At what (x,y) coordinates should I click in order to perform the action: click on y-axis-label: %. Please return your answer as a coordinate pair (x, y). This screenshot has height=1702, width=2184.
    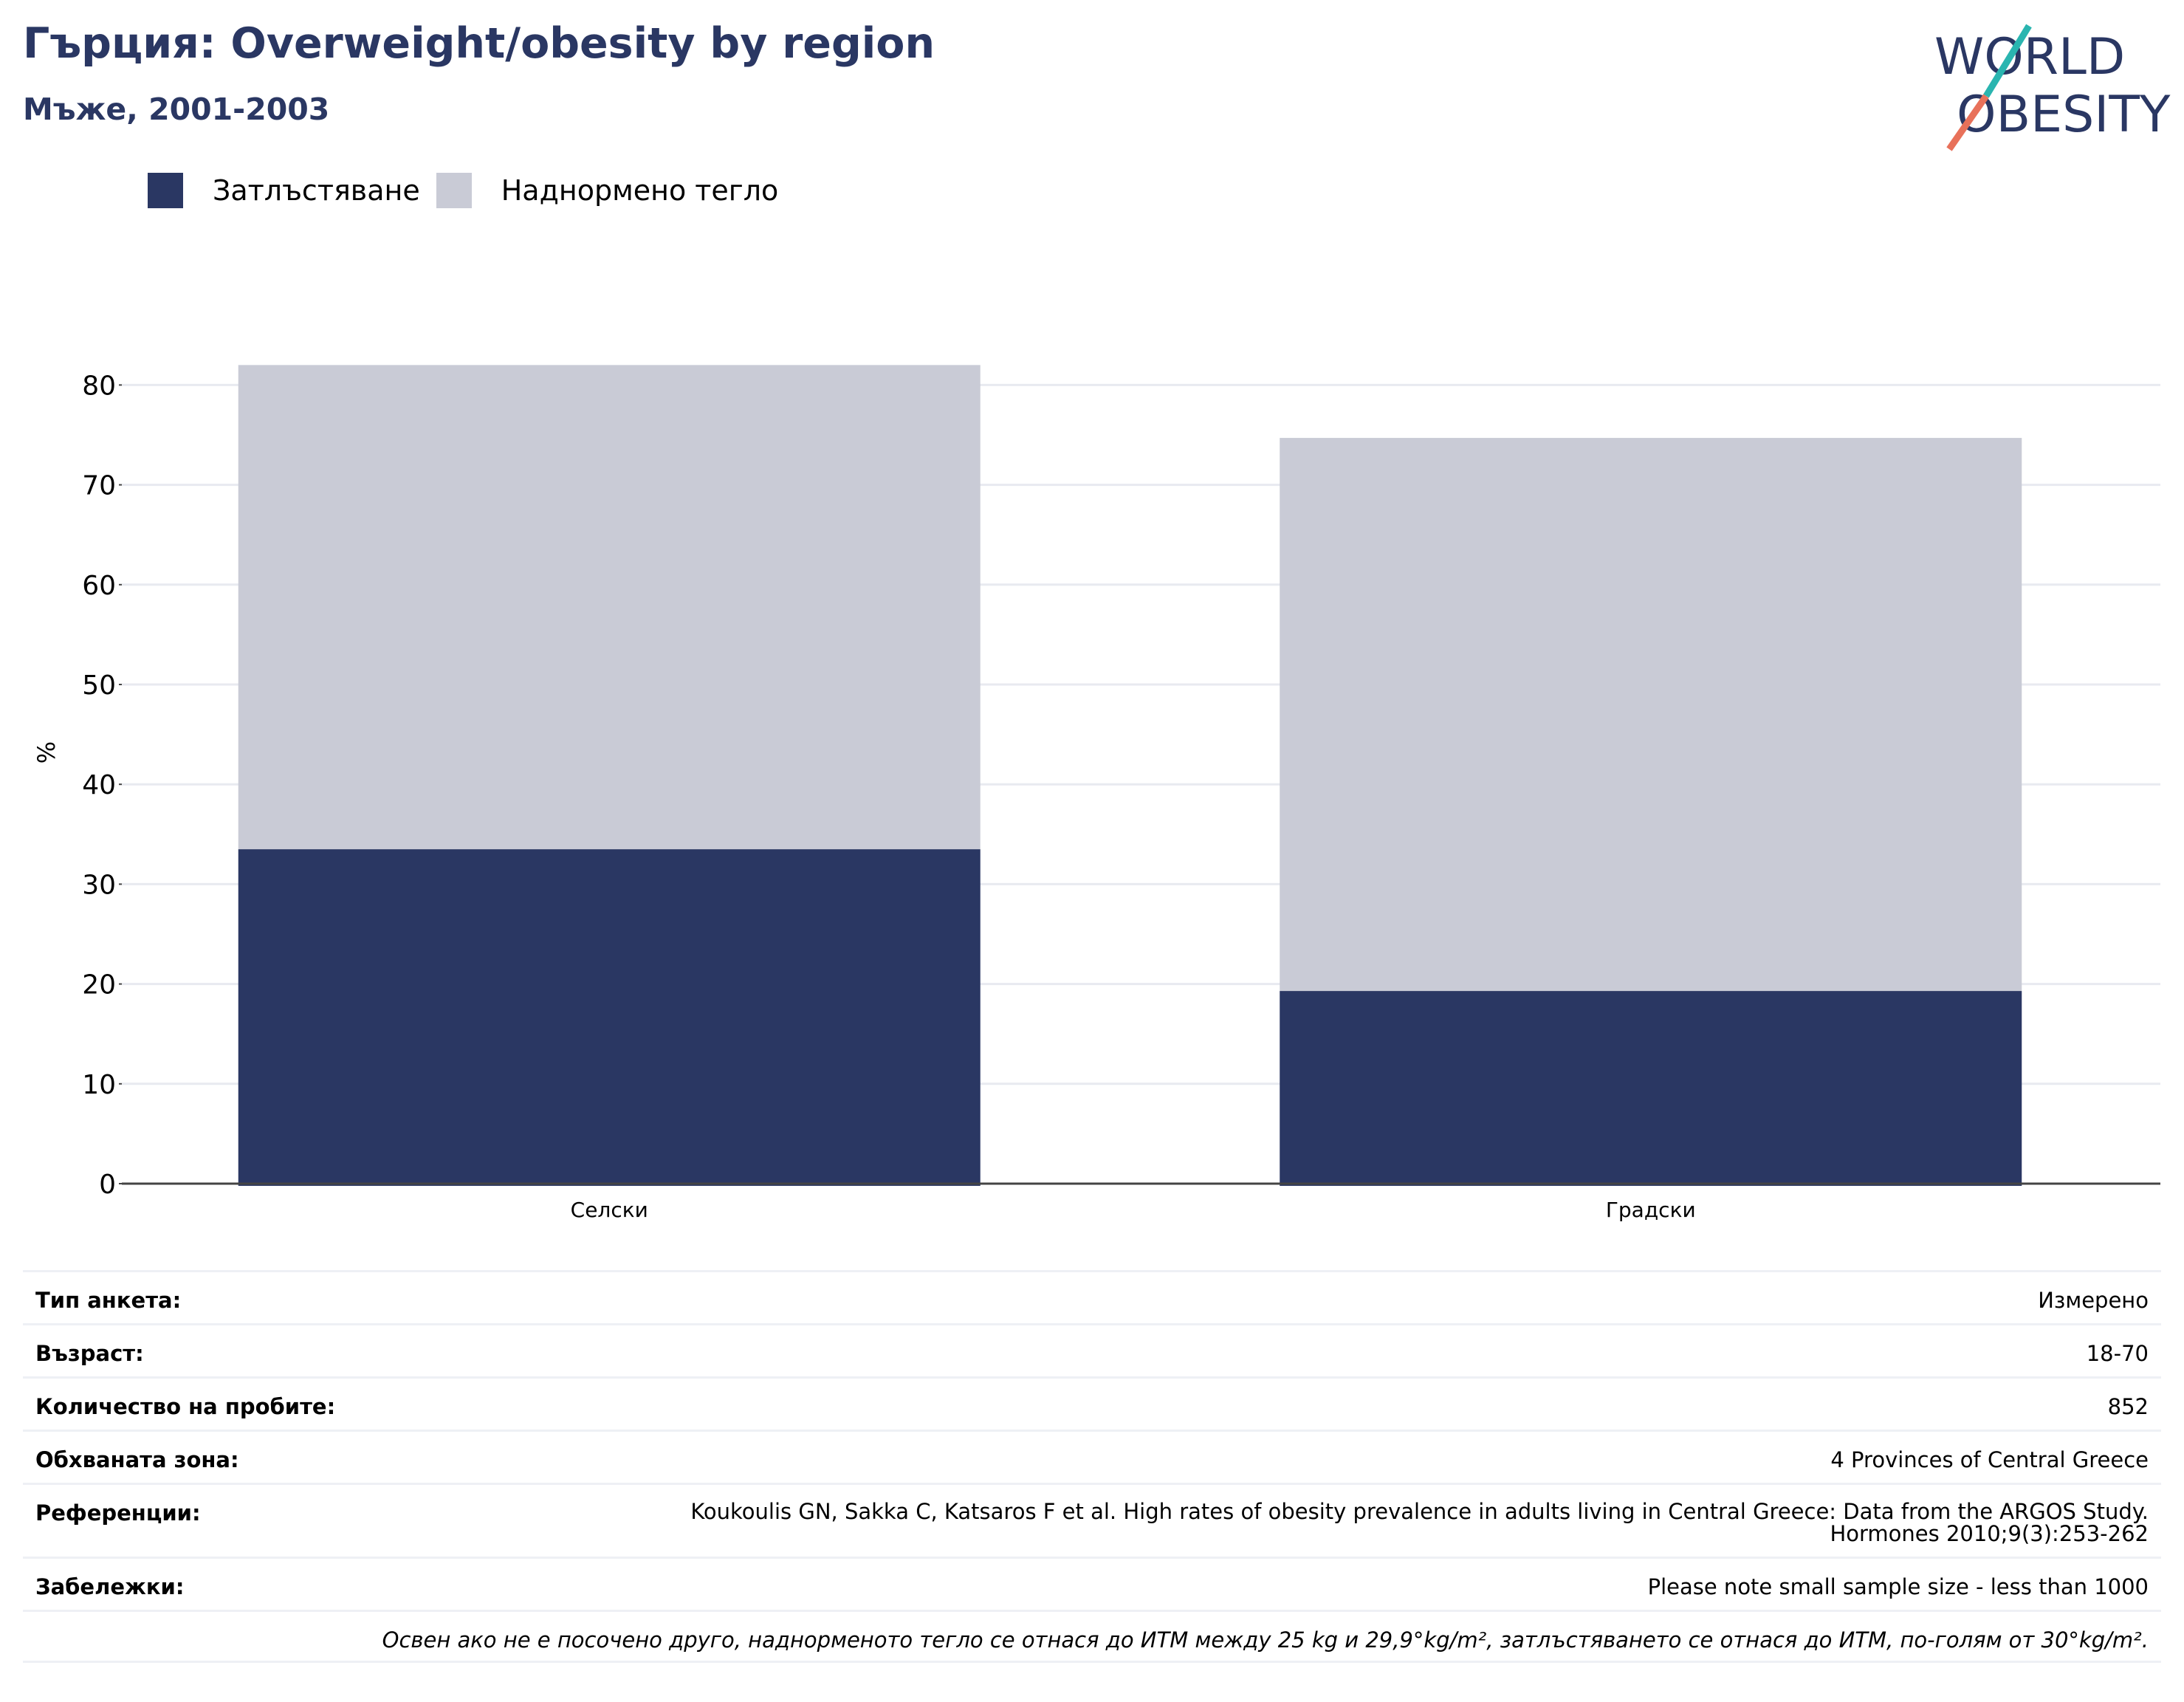
    Looking at the image, I should click on (47, 752).